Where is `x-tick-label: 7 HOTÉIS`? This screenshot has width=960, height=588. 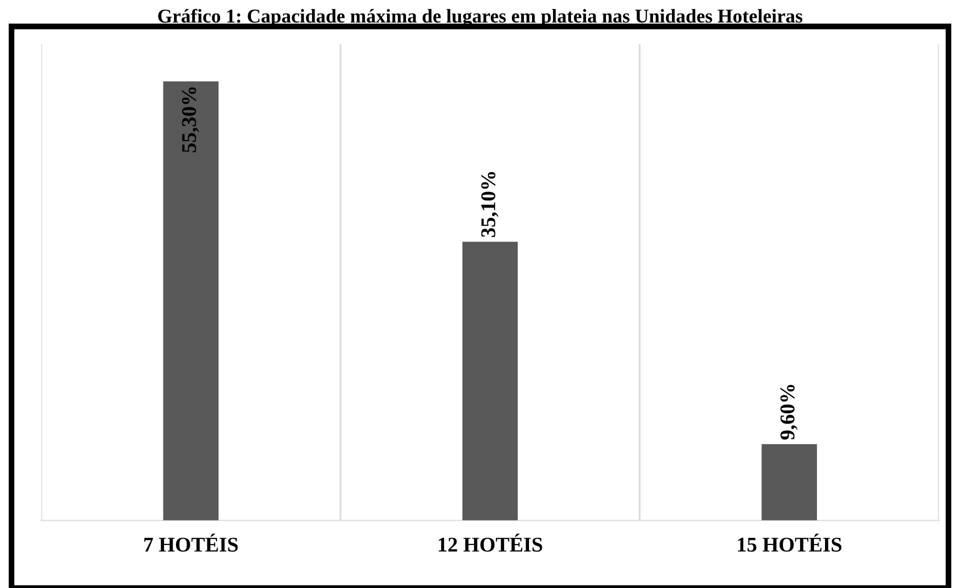
x-tick-label: 7 HOTÉIS is located at coordinates (191, 543).